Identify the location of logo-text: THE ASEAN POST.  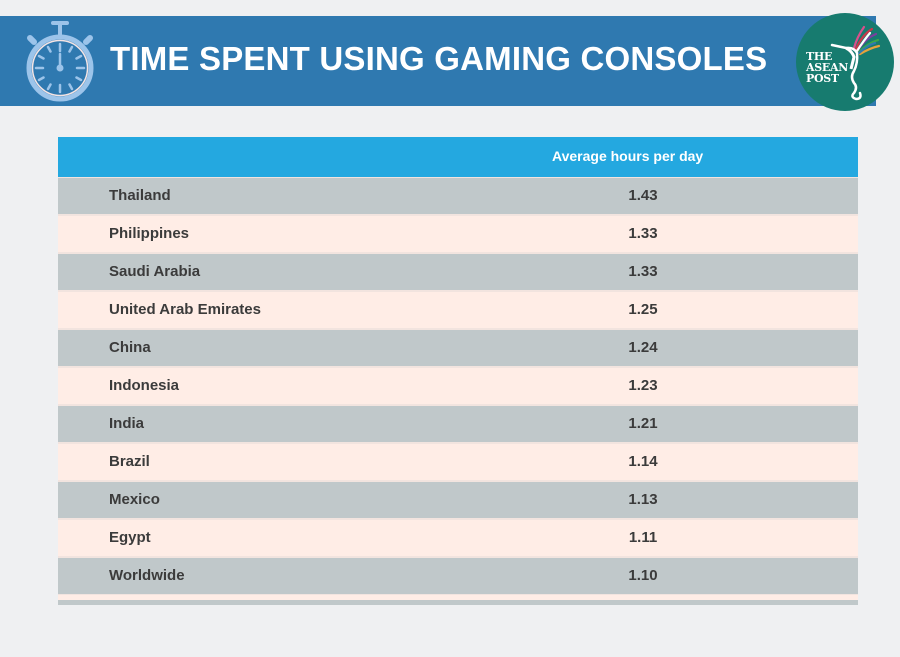
(827, 67).